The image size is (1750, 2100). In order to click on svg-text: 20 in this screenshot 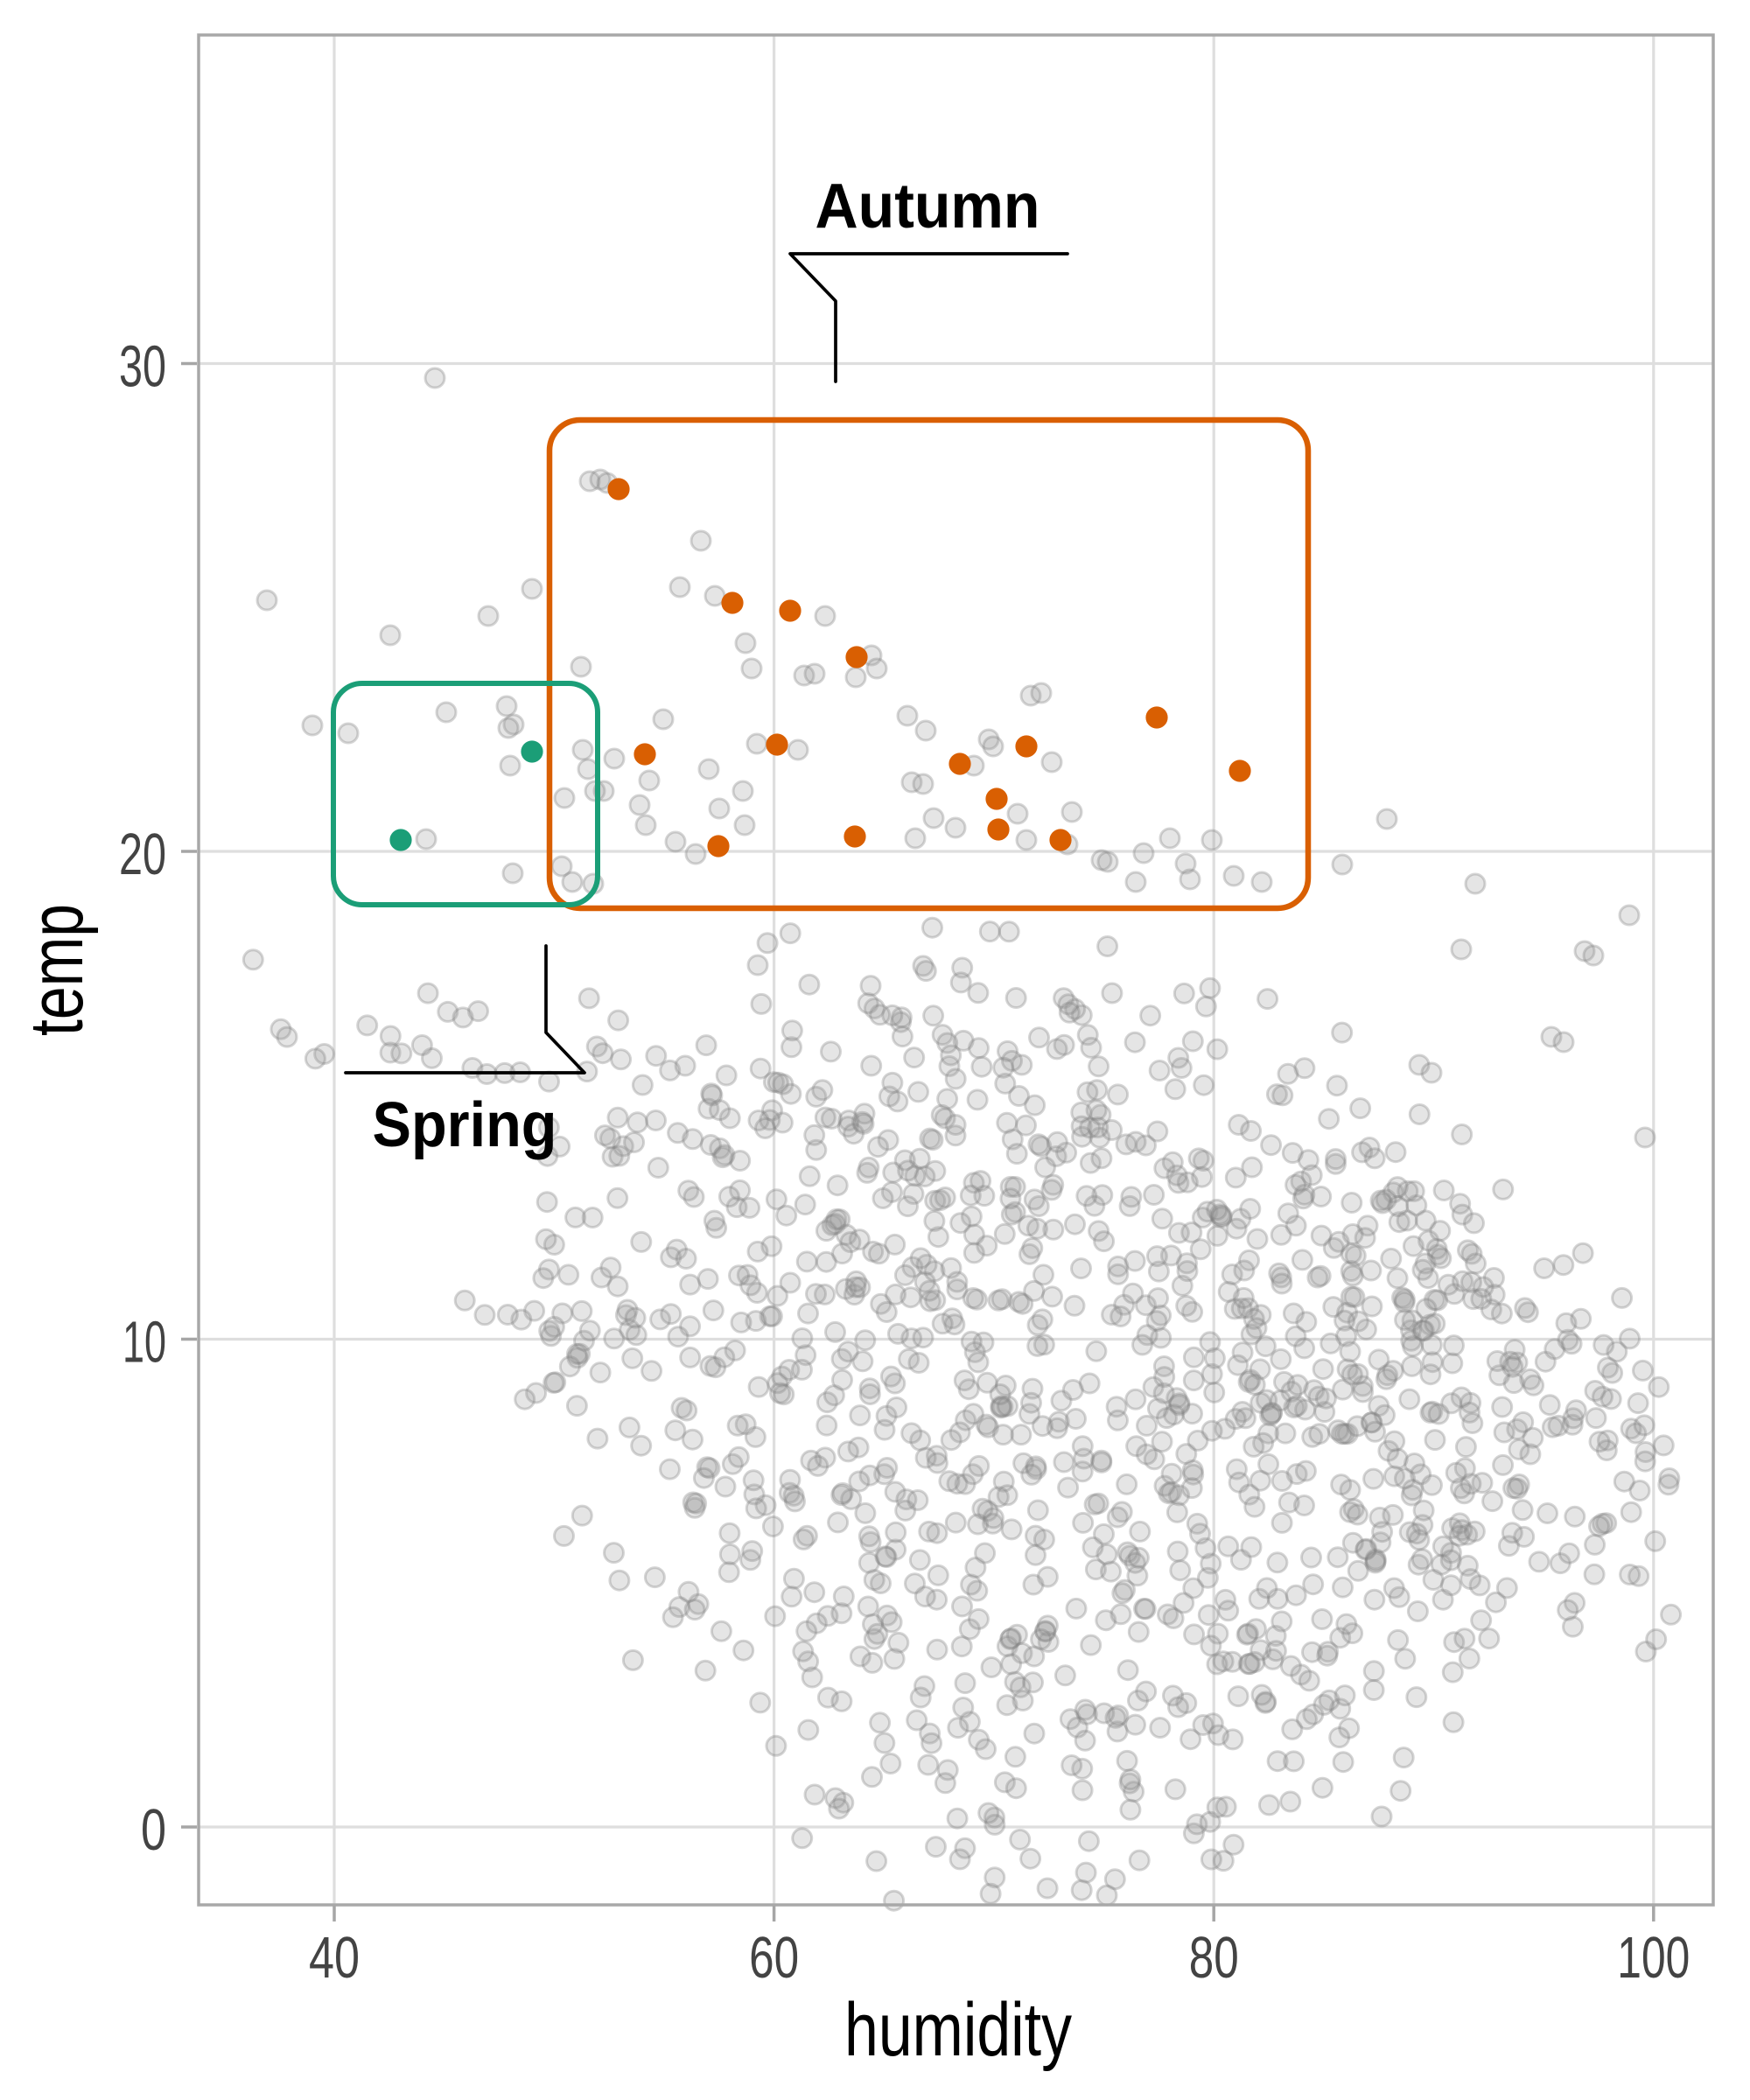, I will do `click(142, 854)`.